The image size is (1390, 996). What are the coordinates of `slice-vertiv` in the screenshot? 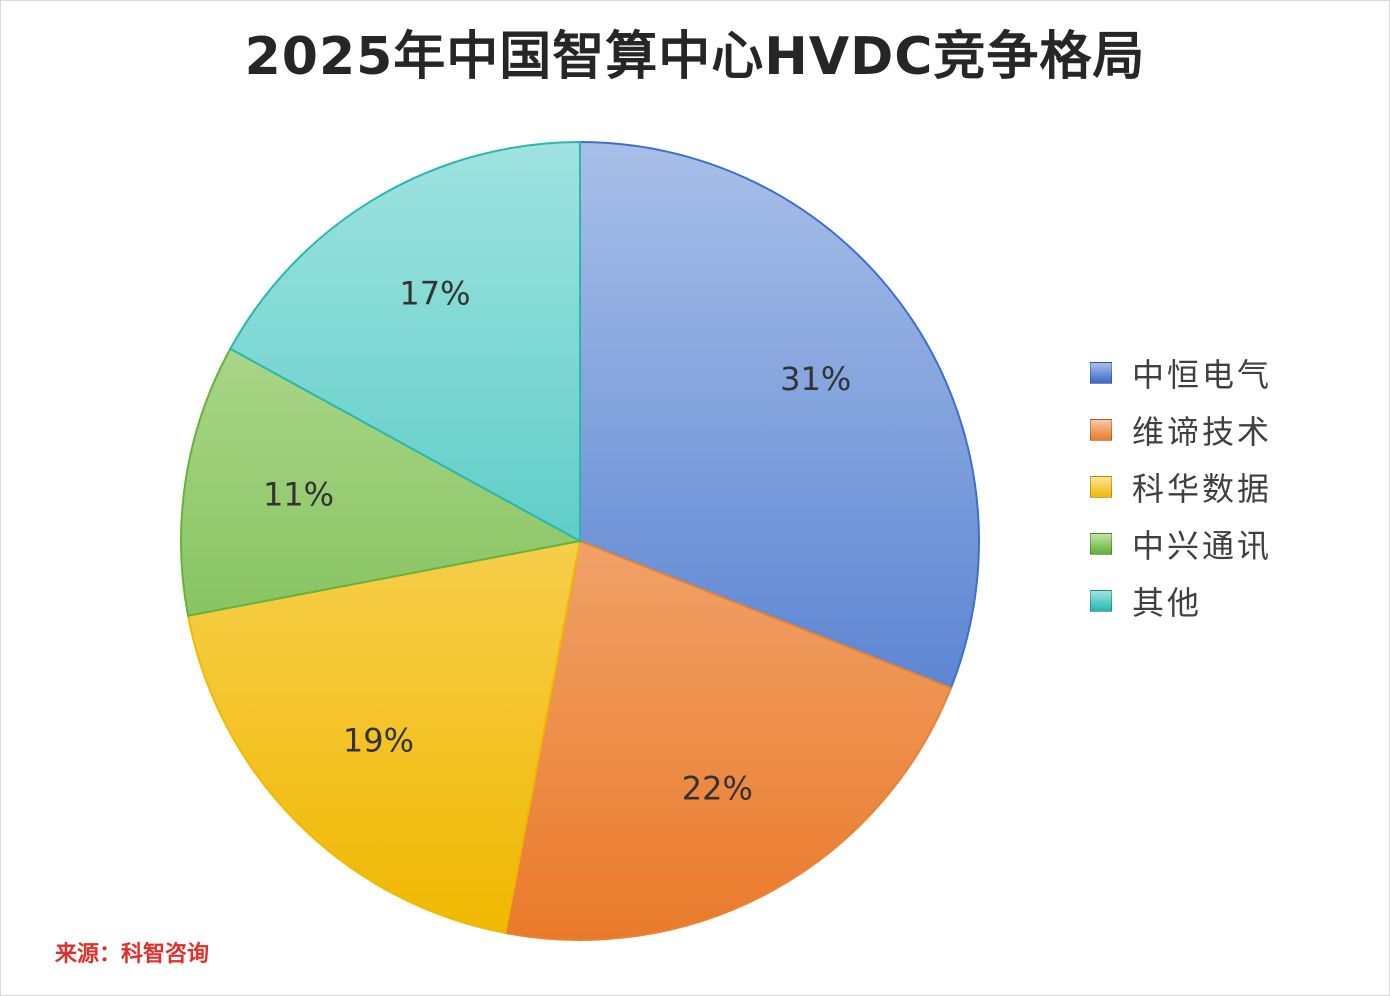 It's located at (728, 740).